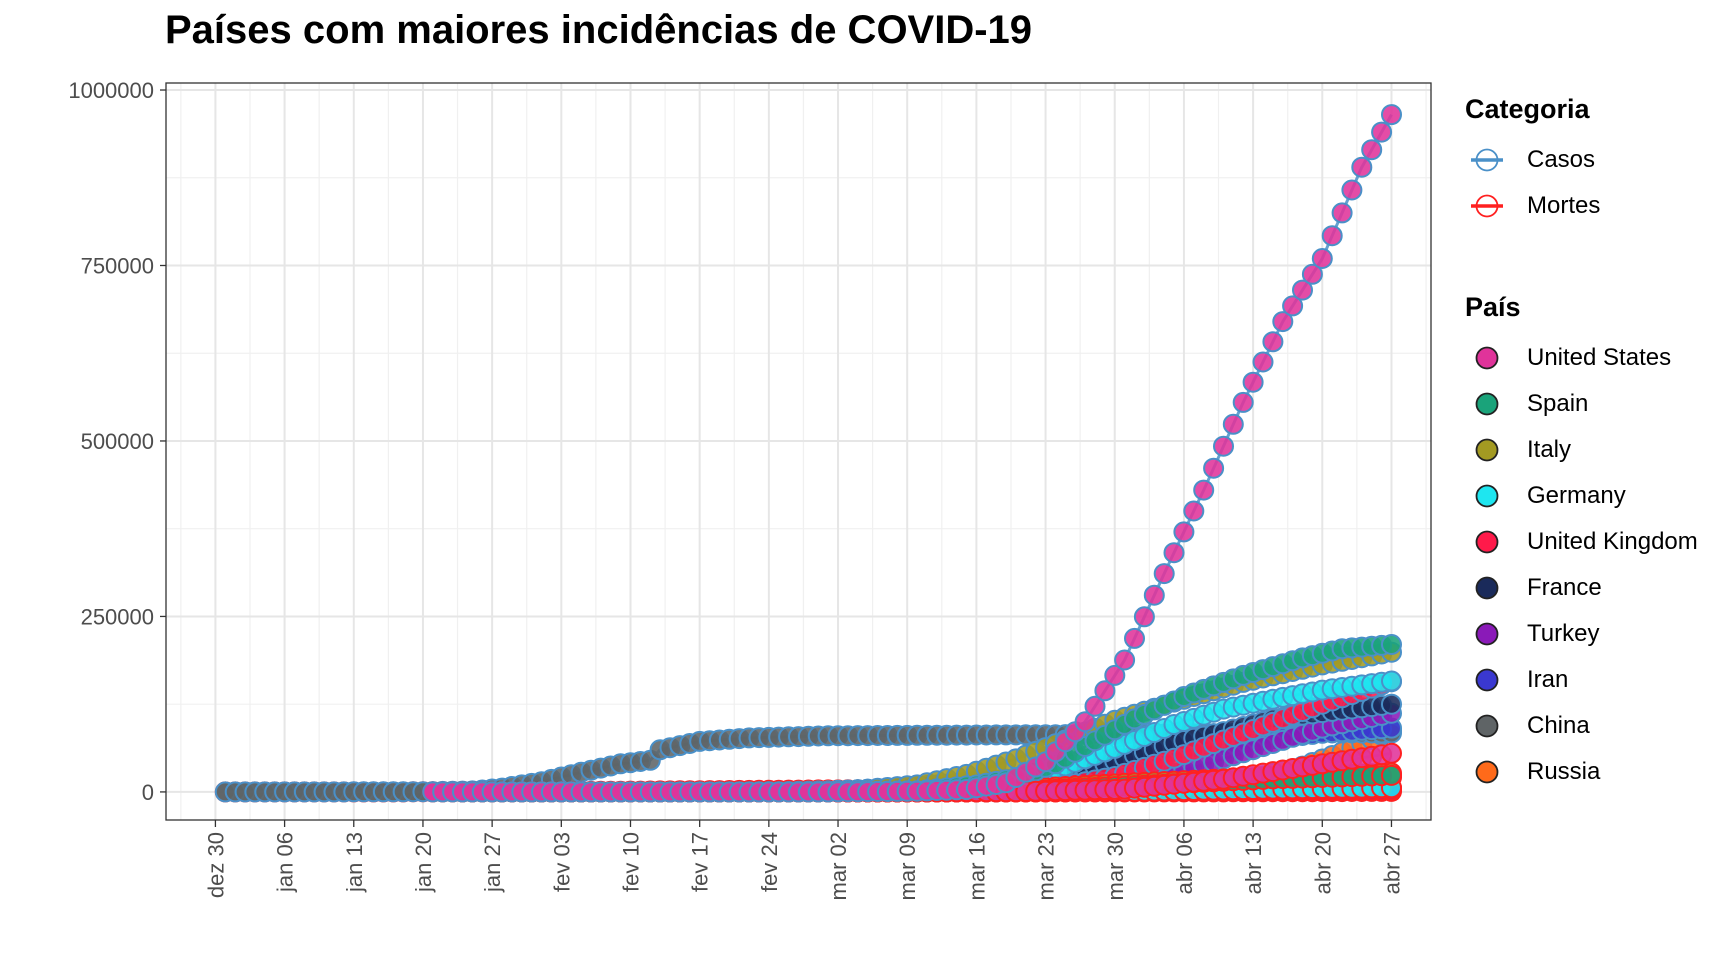 This screenshot has height=960, width=1728. What do you see at coordinates (423, 862) in the screenshot?
I see `x-tick-label: jan 20` at bounding box center [423, 862].